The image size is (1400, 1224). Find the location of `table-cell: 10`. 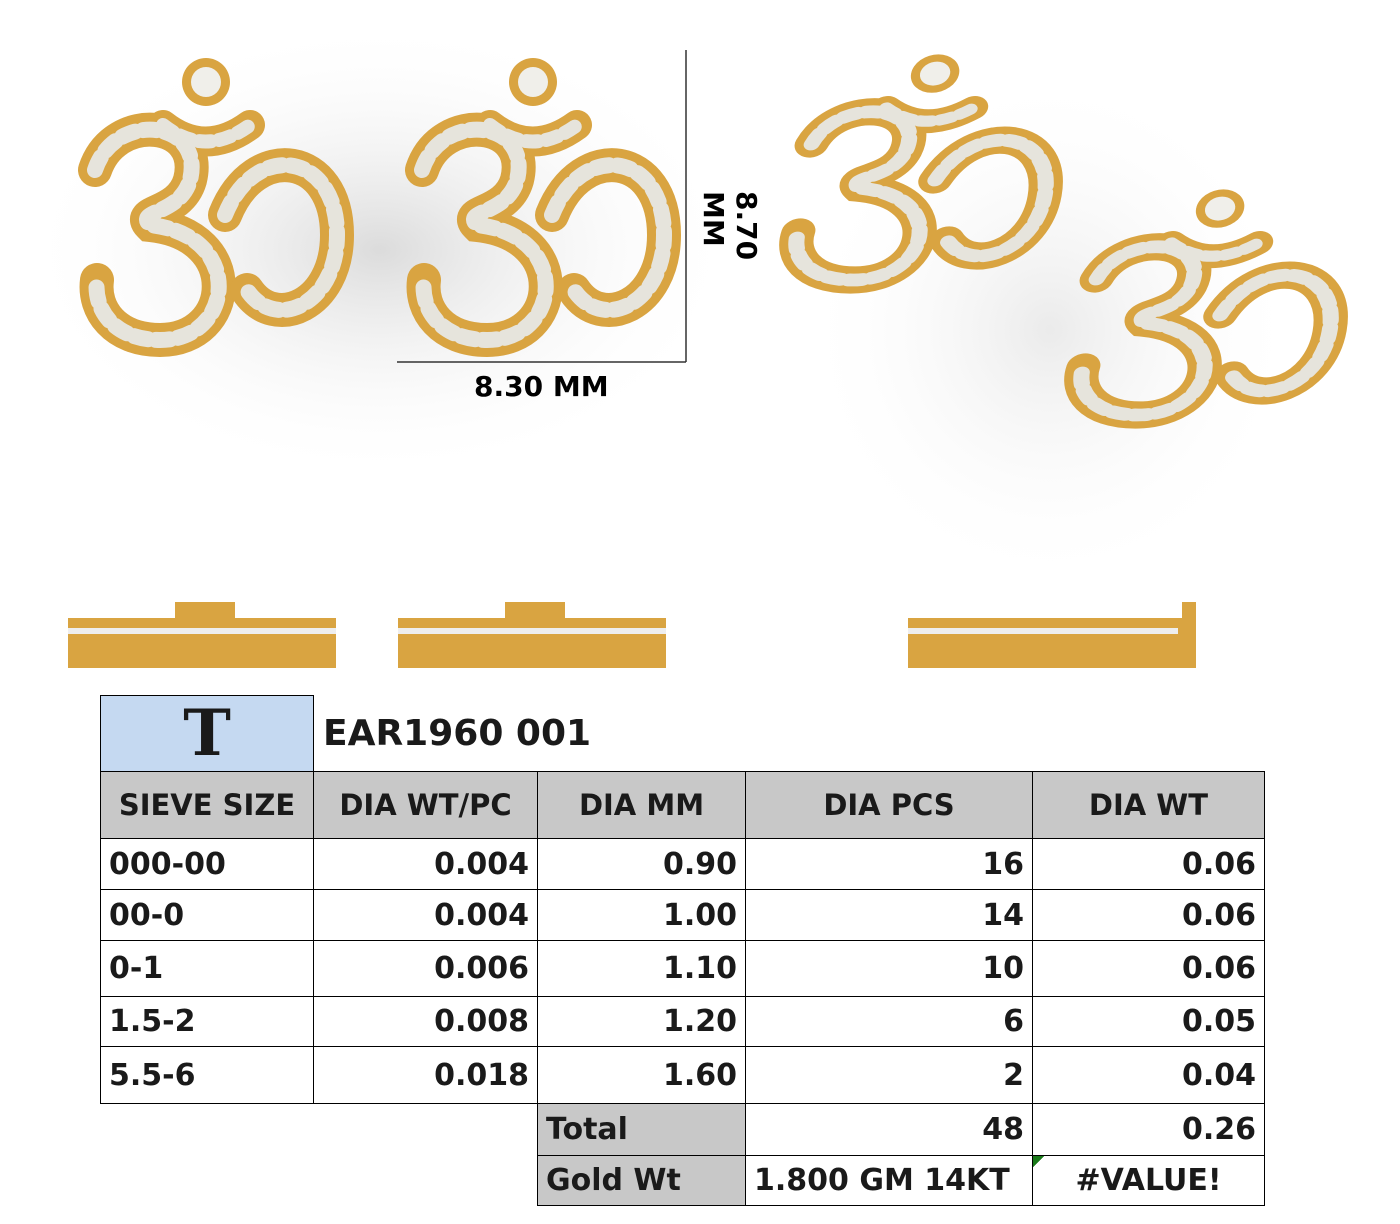

table-cell: 10 is located at coordinates (889, 968).